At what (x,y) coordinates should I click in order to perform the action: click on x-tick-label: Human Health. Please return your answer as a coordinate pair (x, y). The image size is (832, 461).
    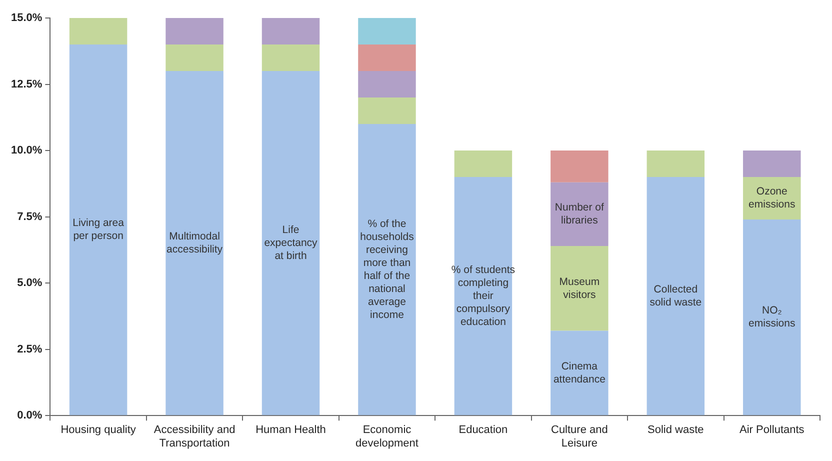
    Looking at the image, I should click on (291, 430).